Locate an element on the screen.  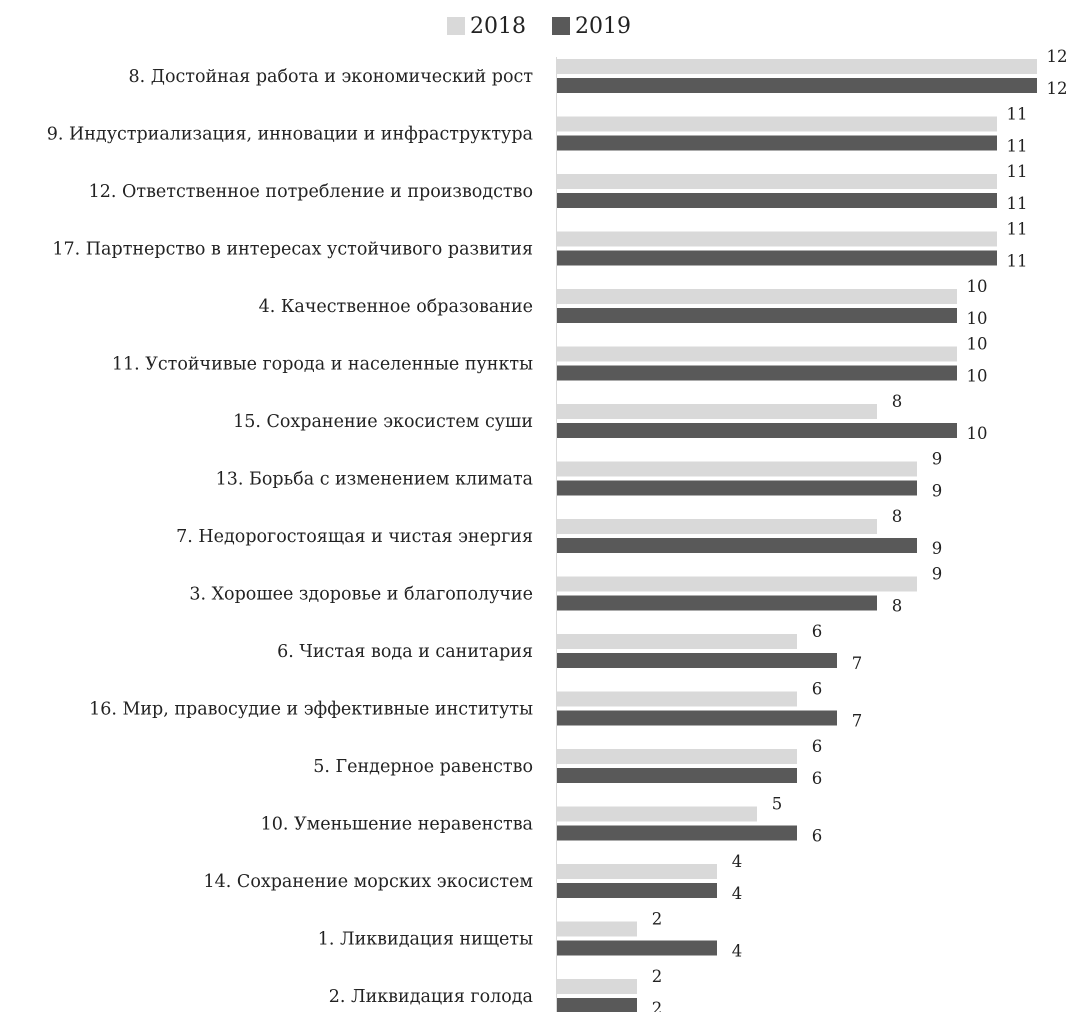
category-label: 5. Гендерное равенство is located at coordinates (423, 767).